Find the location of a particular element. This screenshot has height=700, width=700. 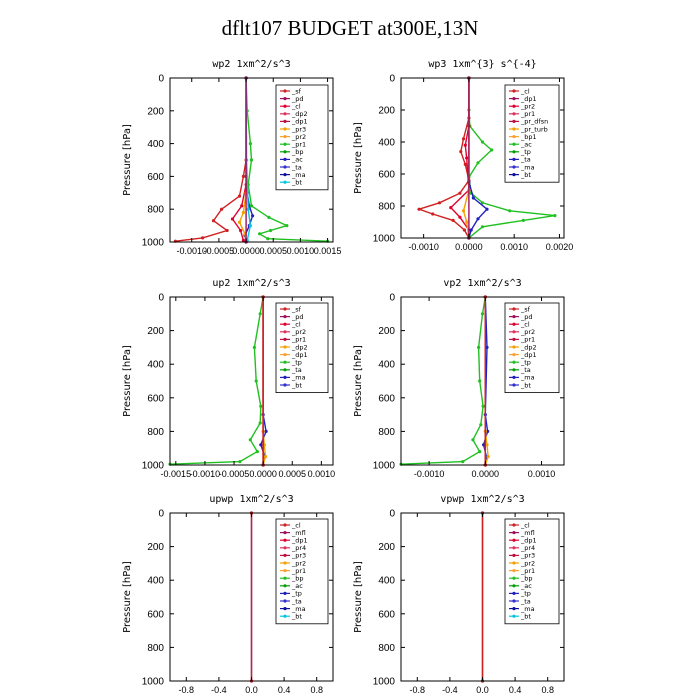

legend-entry: _tp is located at coordinates (296, 363).